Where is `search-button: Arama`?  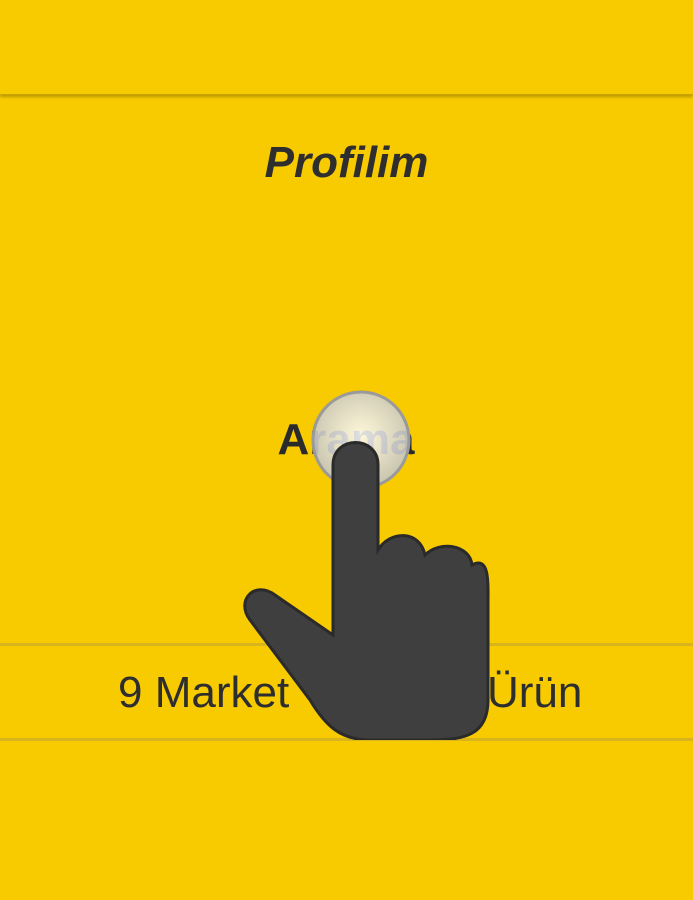 search-button: Arama is located at coordinates (346, 440).